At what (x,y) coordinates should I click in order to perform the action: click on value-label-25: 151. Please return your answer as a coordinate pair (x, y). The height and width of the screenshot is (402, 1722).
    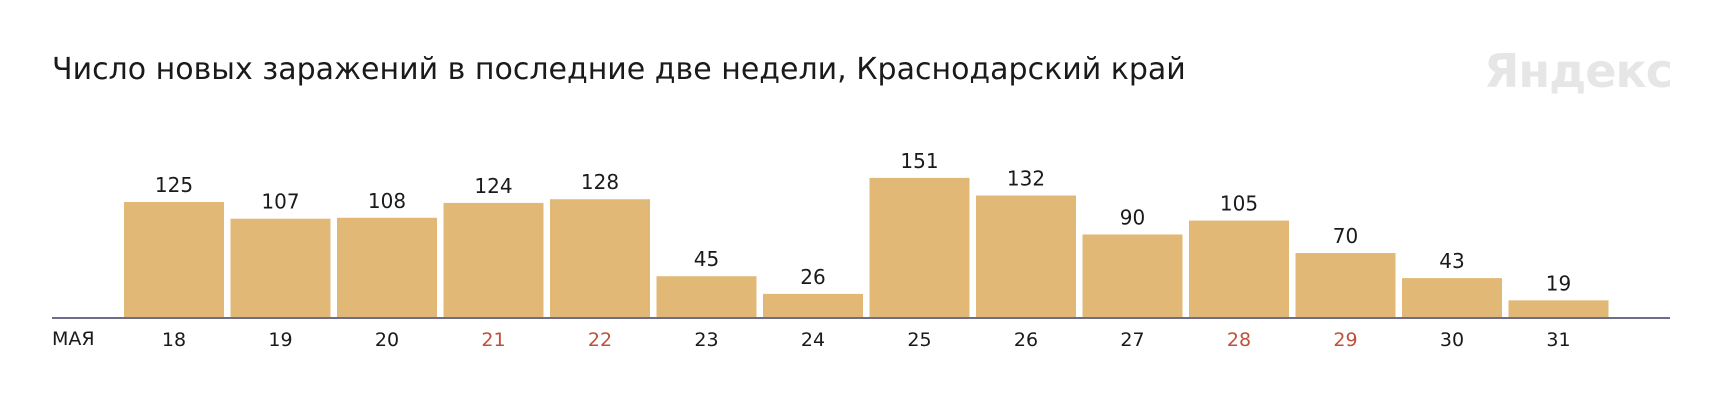
    Looking at the image, I should click on (919, 161).